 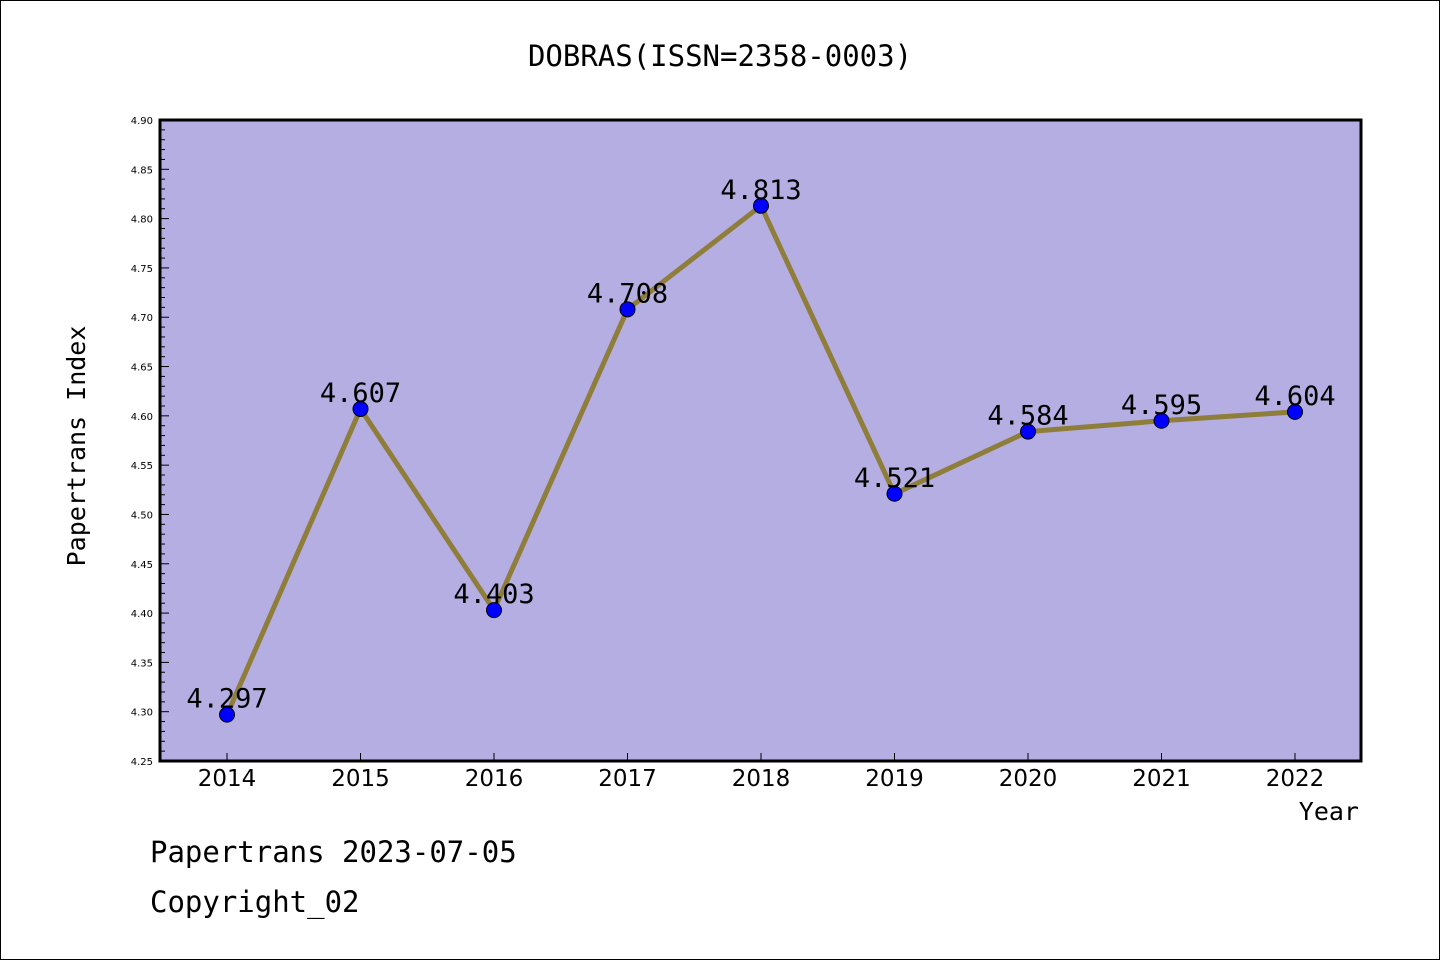 What do you see at coordinates (142, 466) in the screenshot?
I see `y-tick-label: 4.55` at bounding box center [142, 466].